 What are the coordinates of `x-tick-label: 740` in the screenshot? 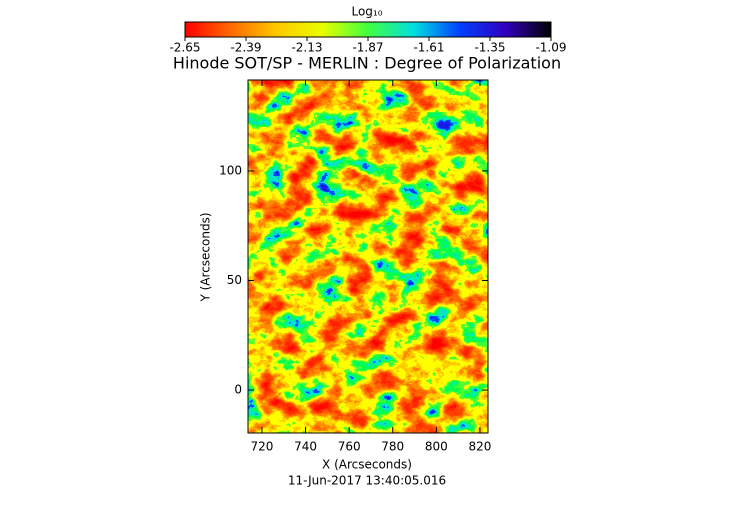 It's located at (305, 447).